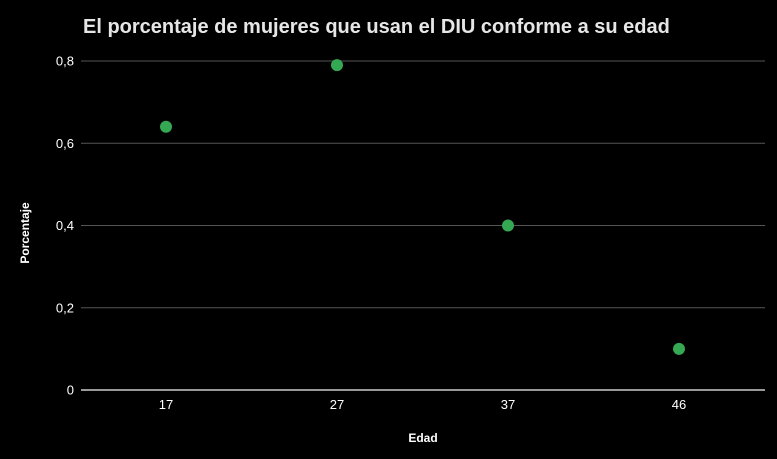  I want to click on y-tick-labels: 0 0,2 0,4 0,6 0,8, so click(65, 226).